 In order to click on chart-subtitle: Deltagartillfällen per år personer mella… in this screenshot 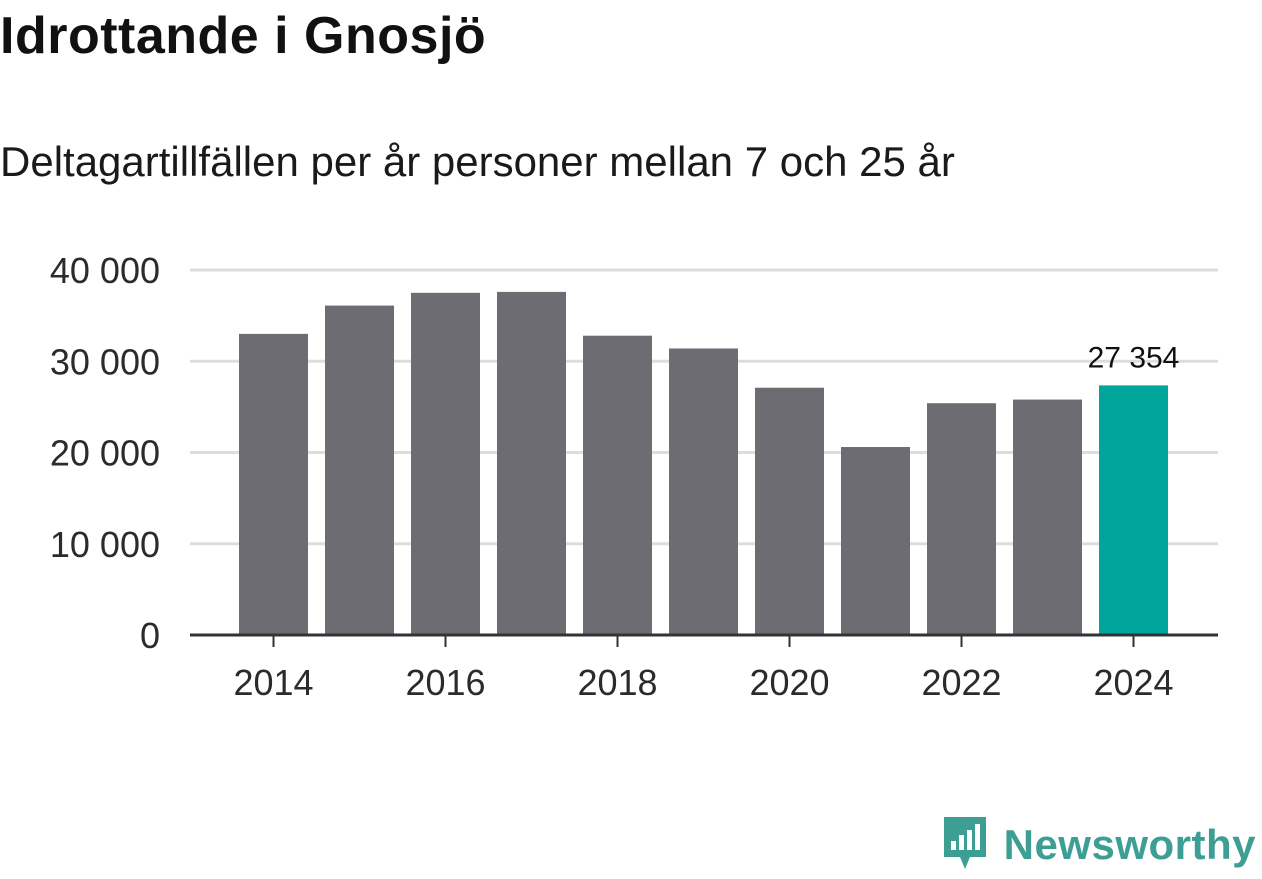, I will do `click(477, 161)`.